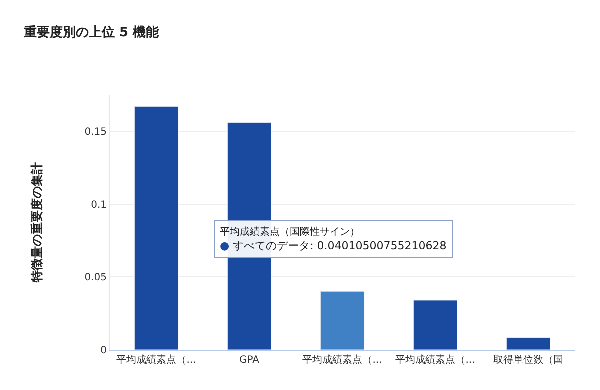 The image size is (600, 390). What do you see at coordinates (529, 360) in the screenshot?
I see `x-tick-label: 取得単位数（国` at bounding box center [529, 360].